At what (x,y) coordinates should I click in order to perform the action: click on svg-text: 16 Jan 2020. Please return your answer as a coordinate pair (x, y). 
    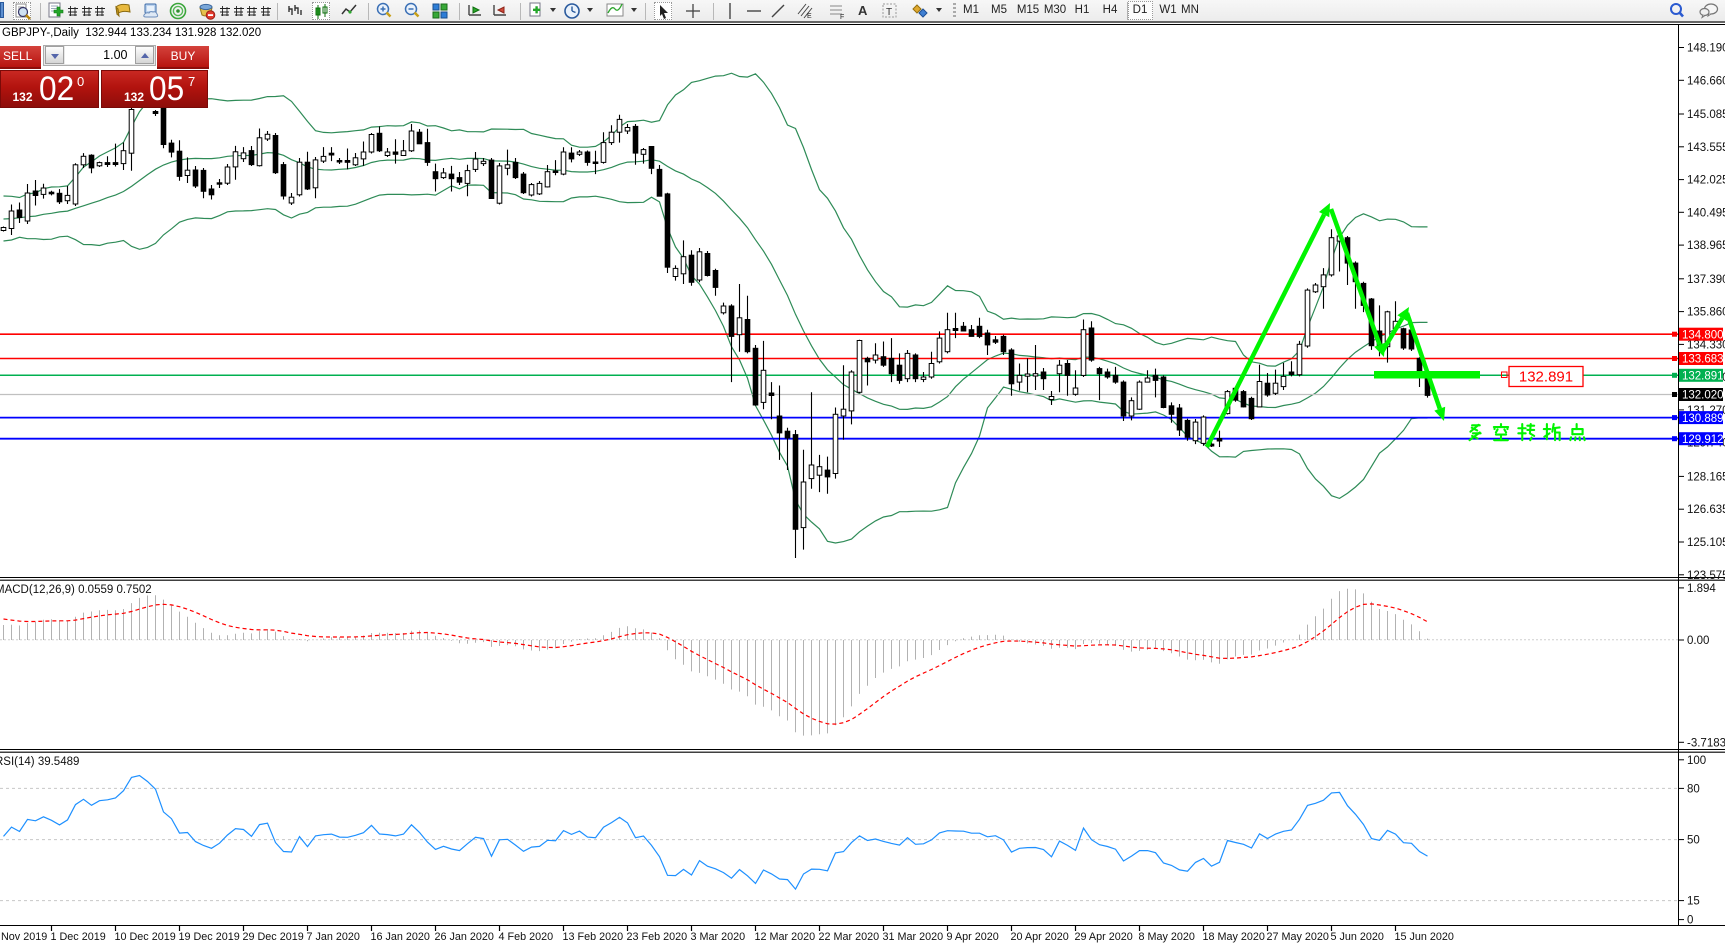
    Looking at the image, I should click on (400, 937).